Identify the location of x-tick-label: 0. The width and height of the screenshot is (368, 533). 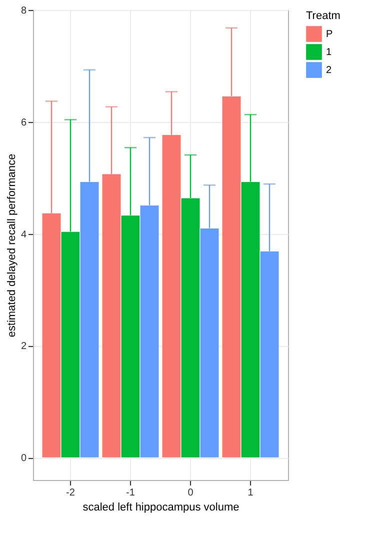
(191, 493).